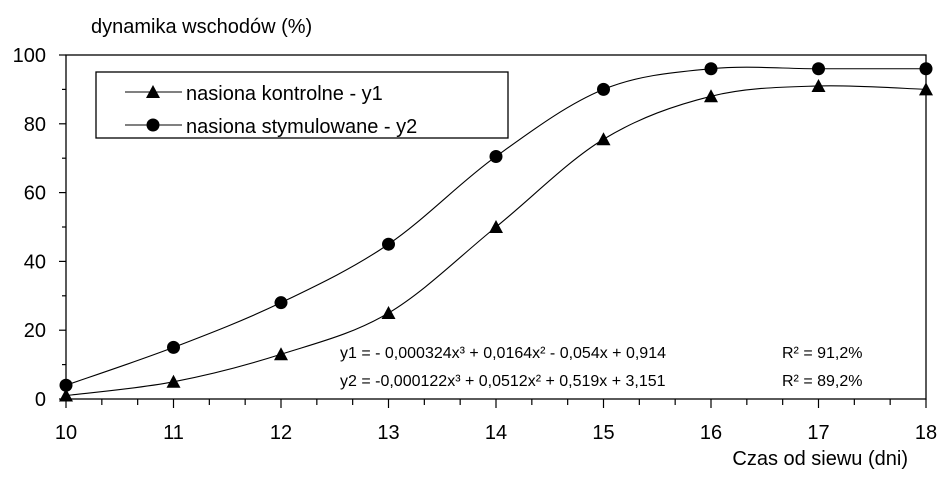  Describe the element at coordinates (173, 433) in the screenshot. I see `x-tick-label: 11` at that location.